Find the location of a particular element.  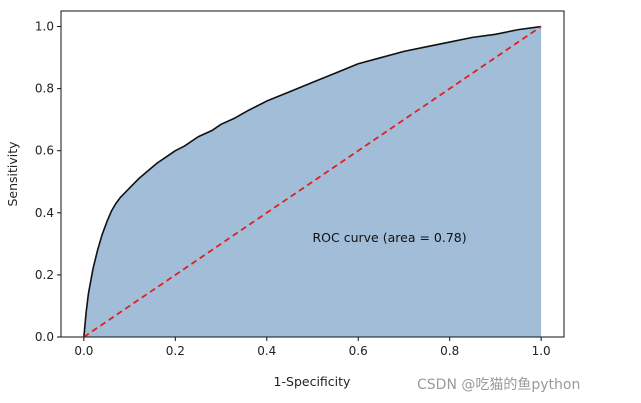

x-tick-label: 0.6 is located at coordinates (358, 351).